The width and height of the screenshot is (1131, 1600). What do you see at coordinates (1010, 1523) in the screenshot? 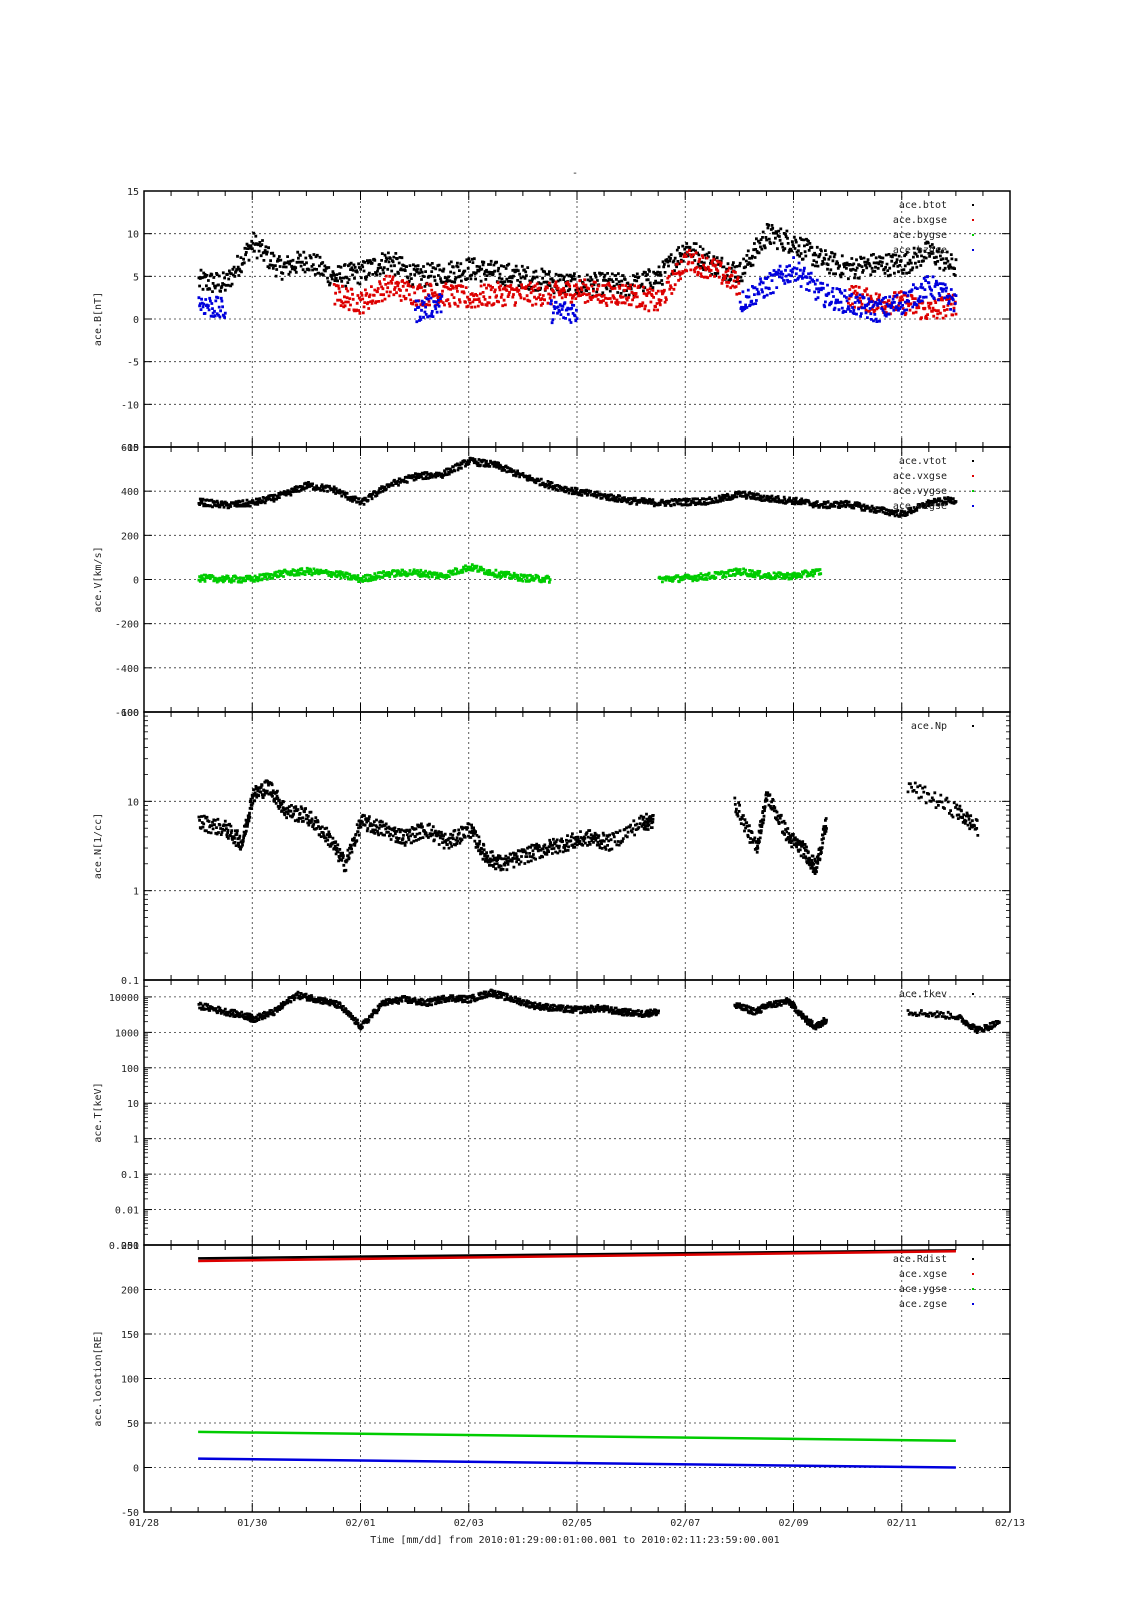
I see `x-tick-label: 02/13` at bounding box center [1010, 1523].